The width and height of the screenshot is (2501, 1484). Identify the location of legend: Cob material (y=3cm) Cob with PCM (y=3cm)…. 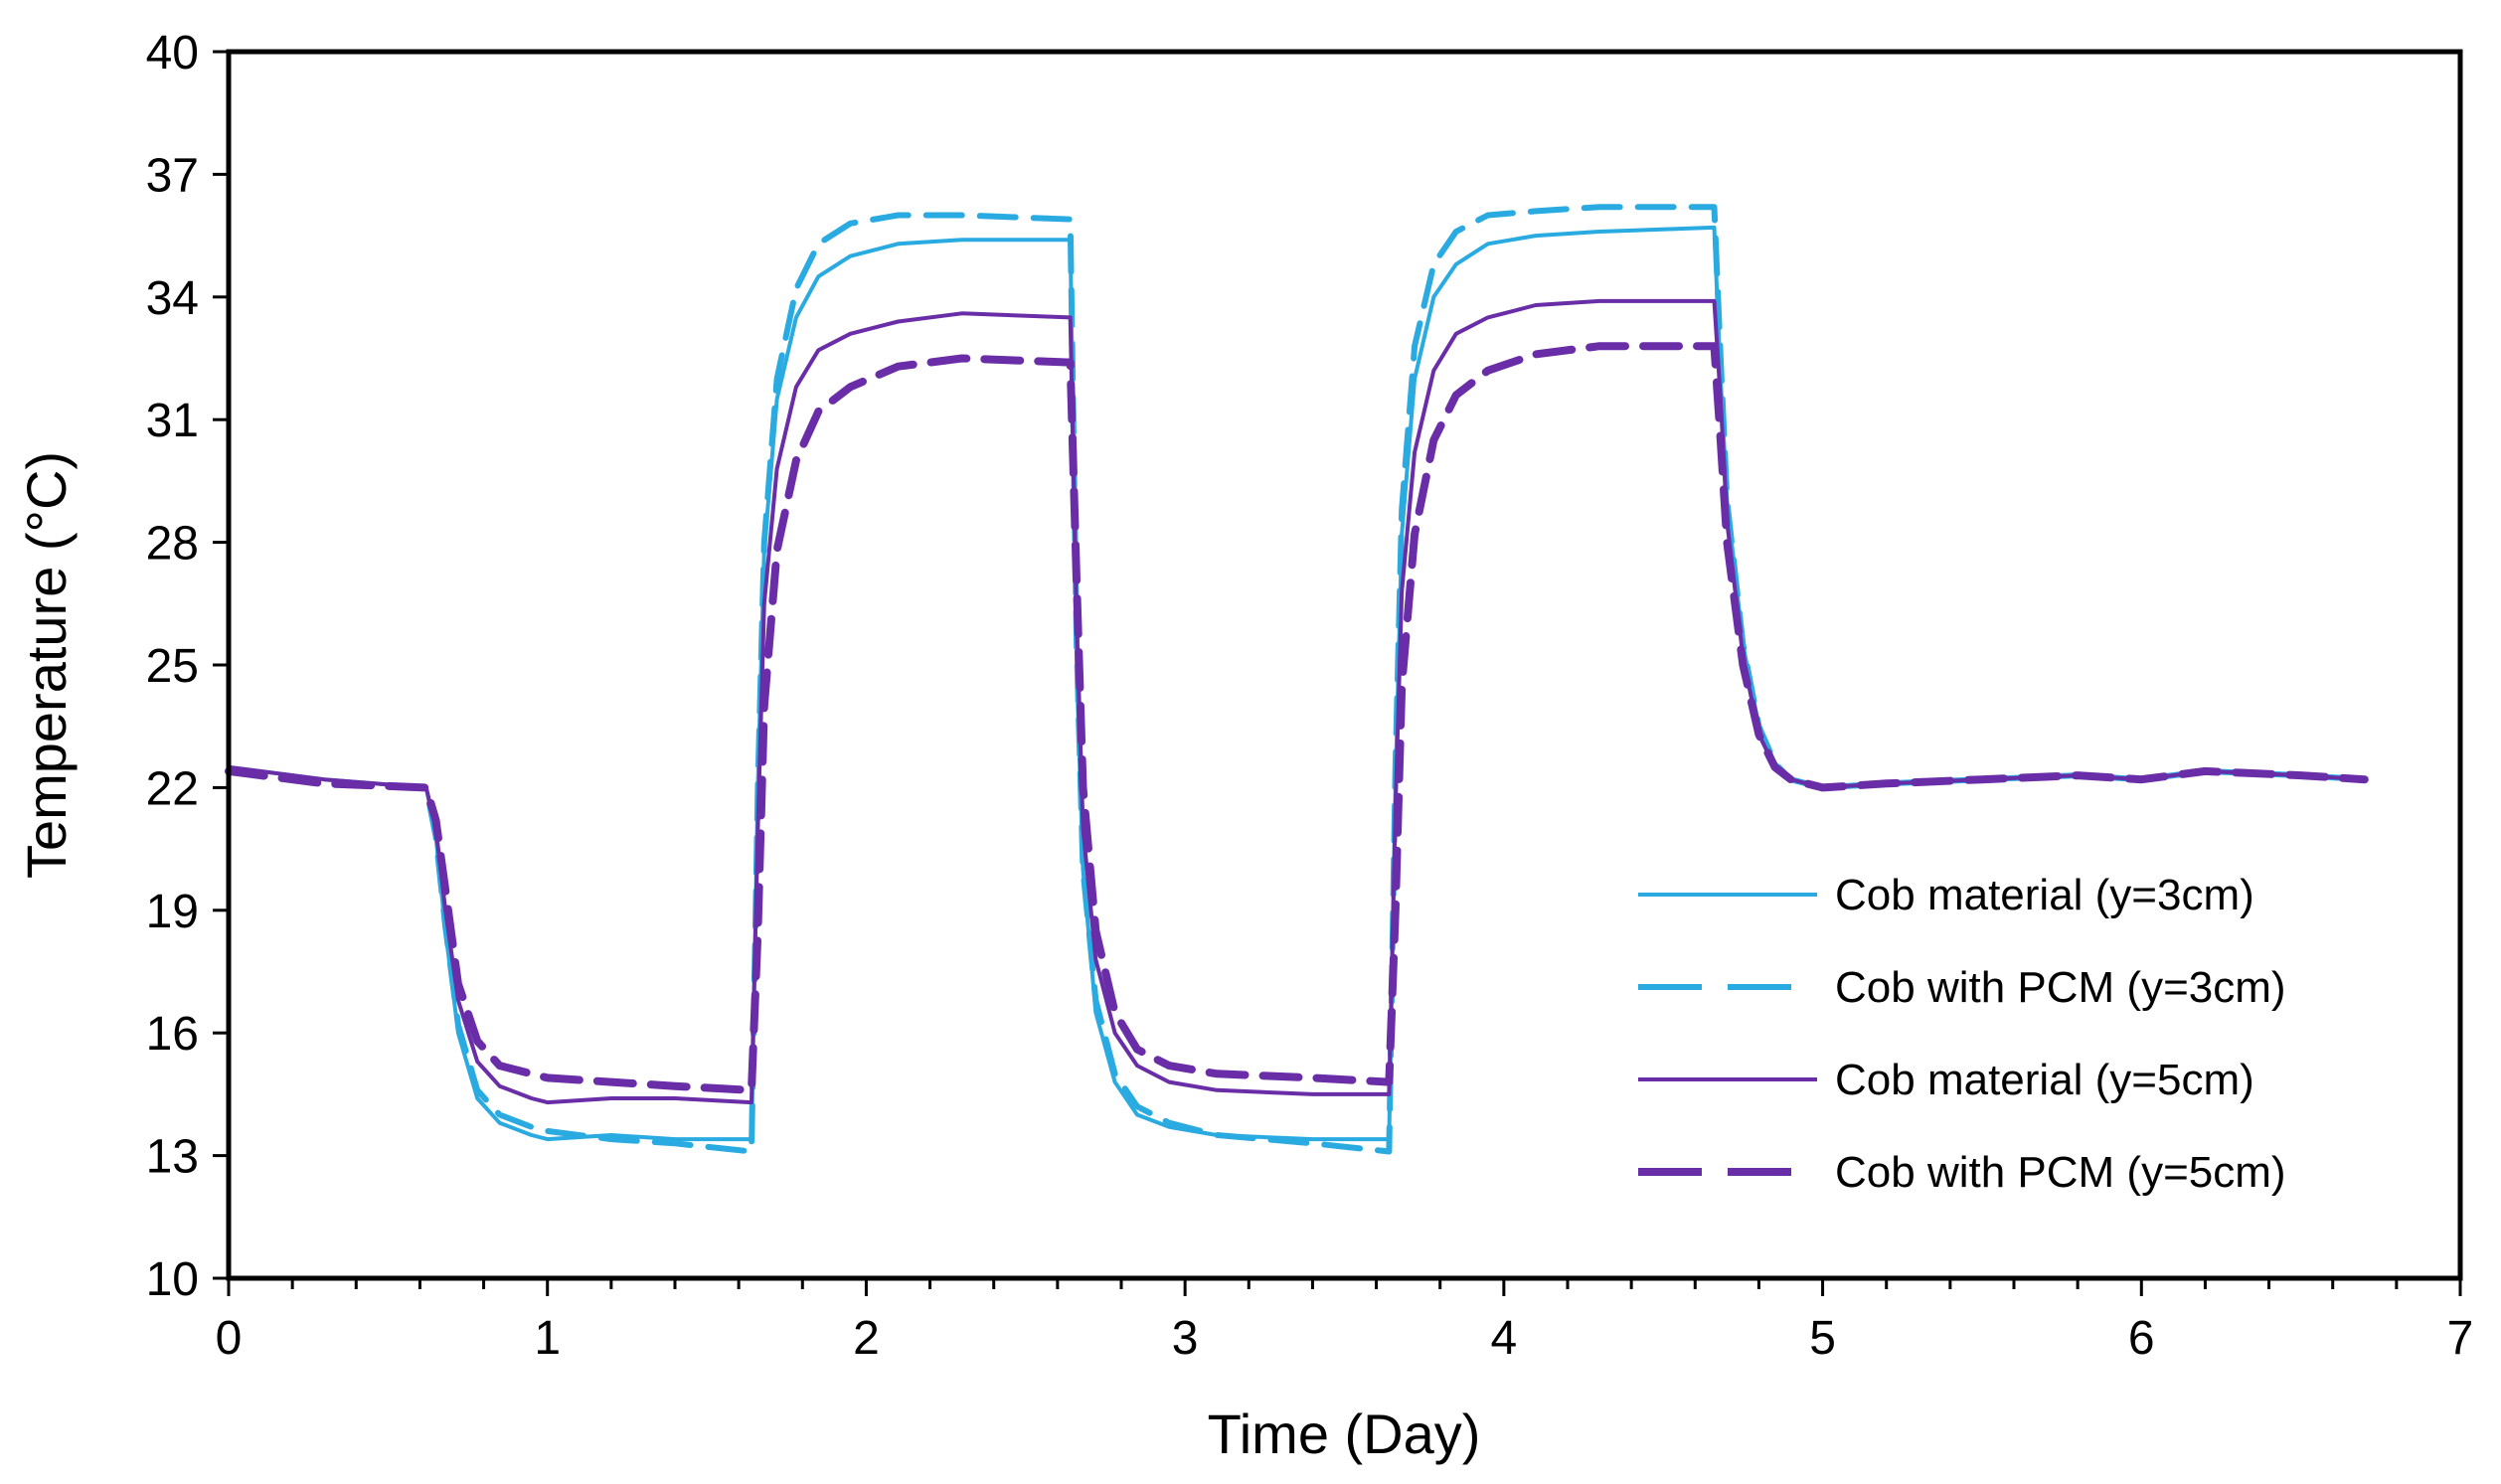
(1962, 1034).